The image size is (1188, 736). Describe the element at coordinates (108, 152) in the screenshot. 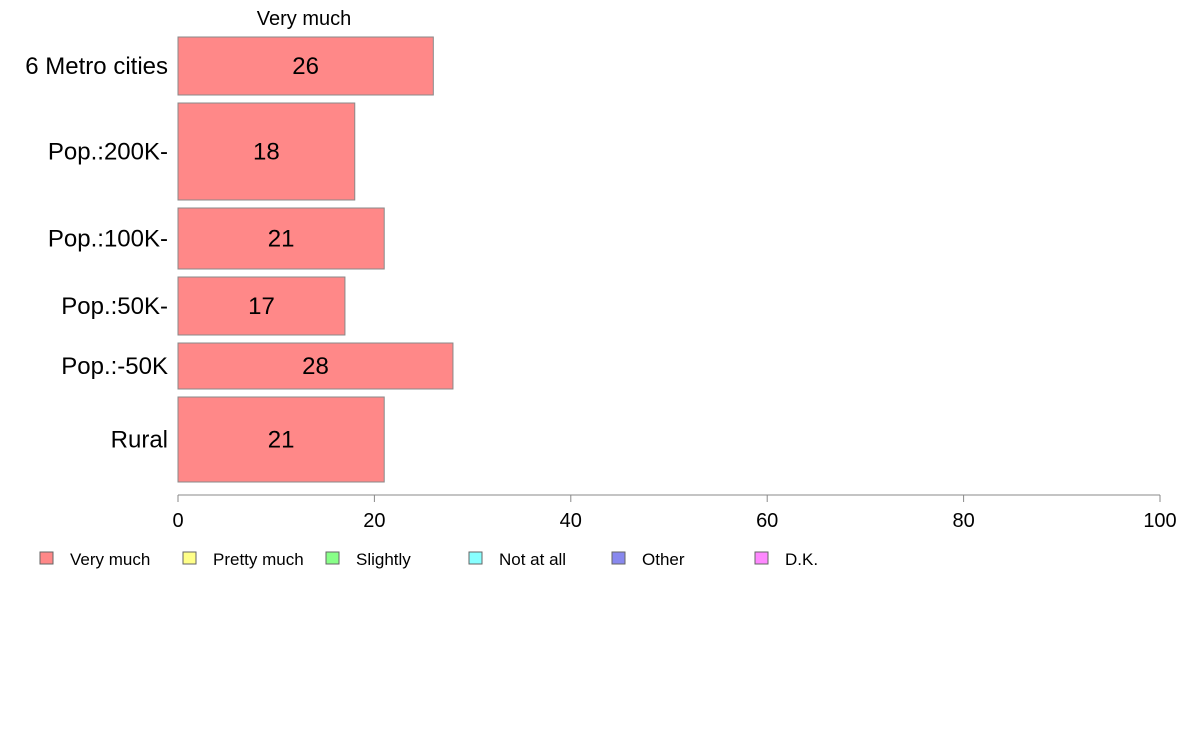

I see `category-label: Pop.:200K-` at that location.